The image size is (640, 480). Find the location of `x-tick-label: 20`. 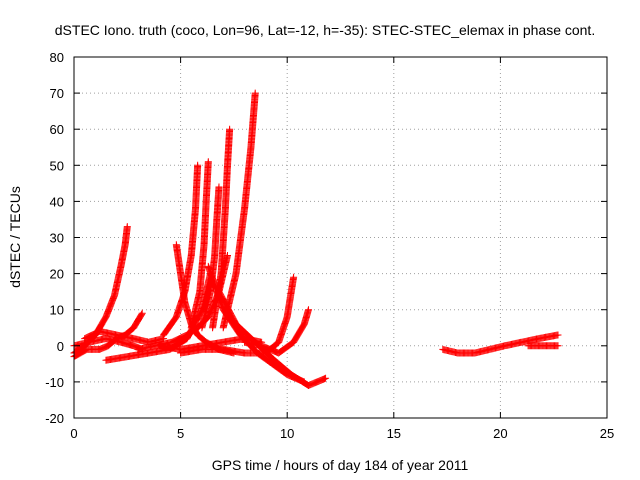

x-tick-label: 20 is located at coordinates (500, 433).